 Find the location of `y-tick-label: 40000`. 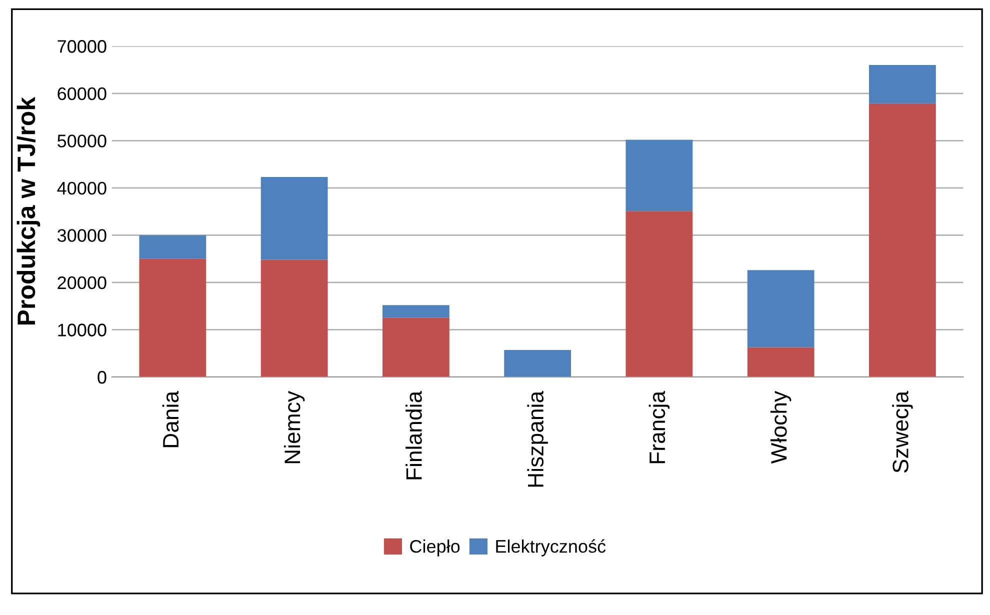

y-tick-label: 40000 is located at coordinates (81, 188).